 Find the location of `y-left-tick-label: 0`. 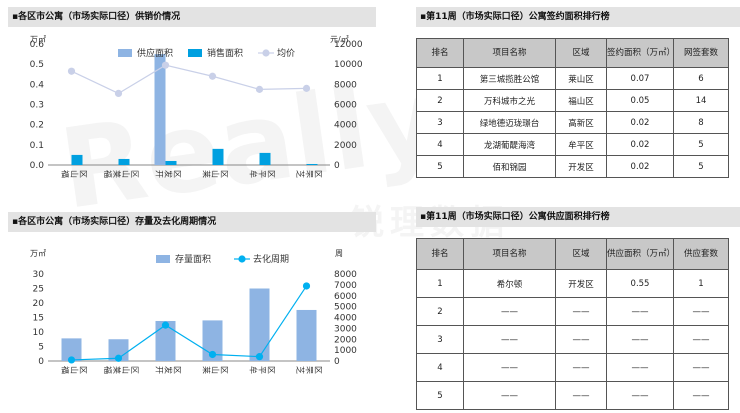

y-left-tick-label: 0 is located at coordinates (41, 362).